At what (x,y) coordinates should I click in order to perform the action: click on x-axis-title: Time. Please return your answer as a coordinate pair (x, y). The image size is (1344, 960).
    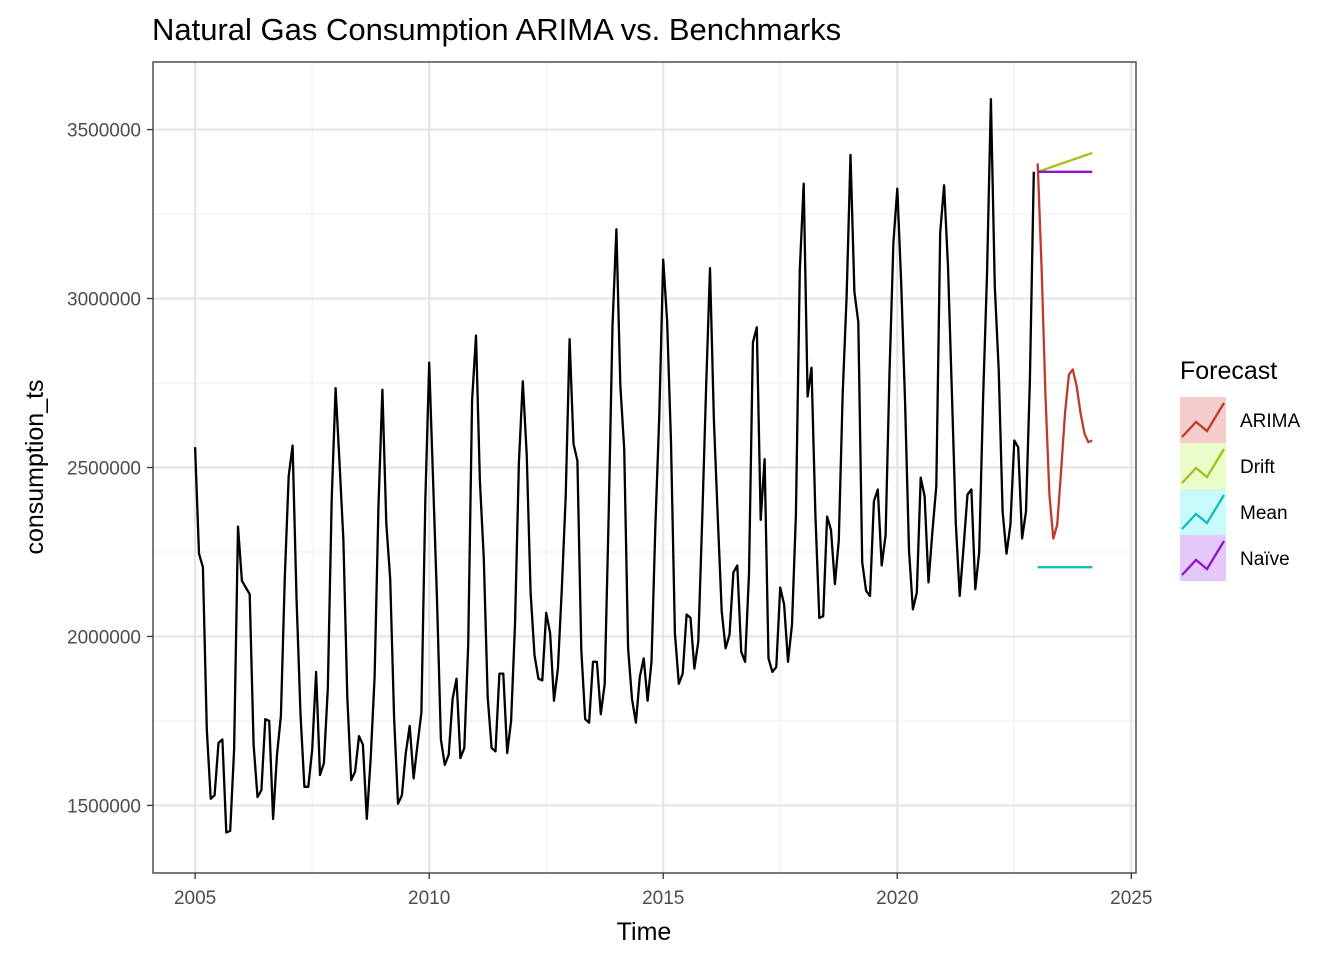
    Looking at the image, I should click on (644, 932).